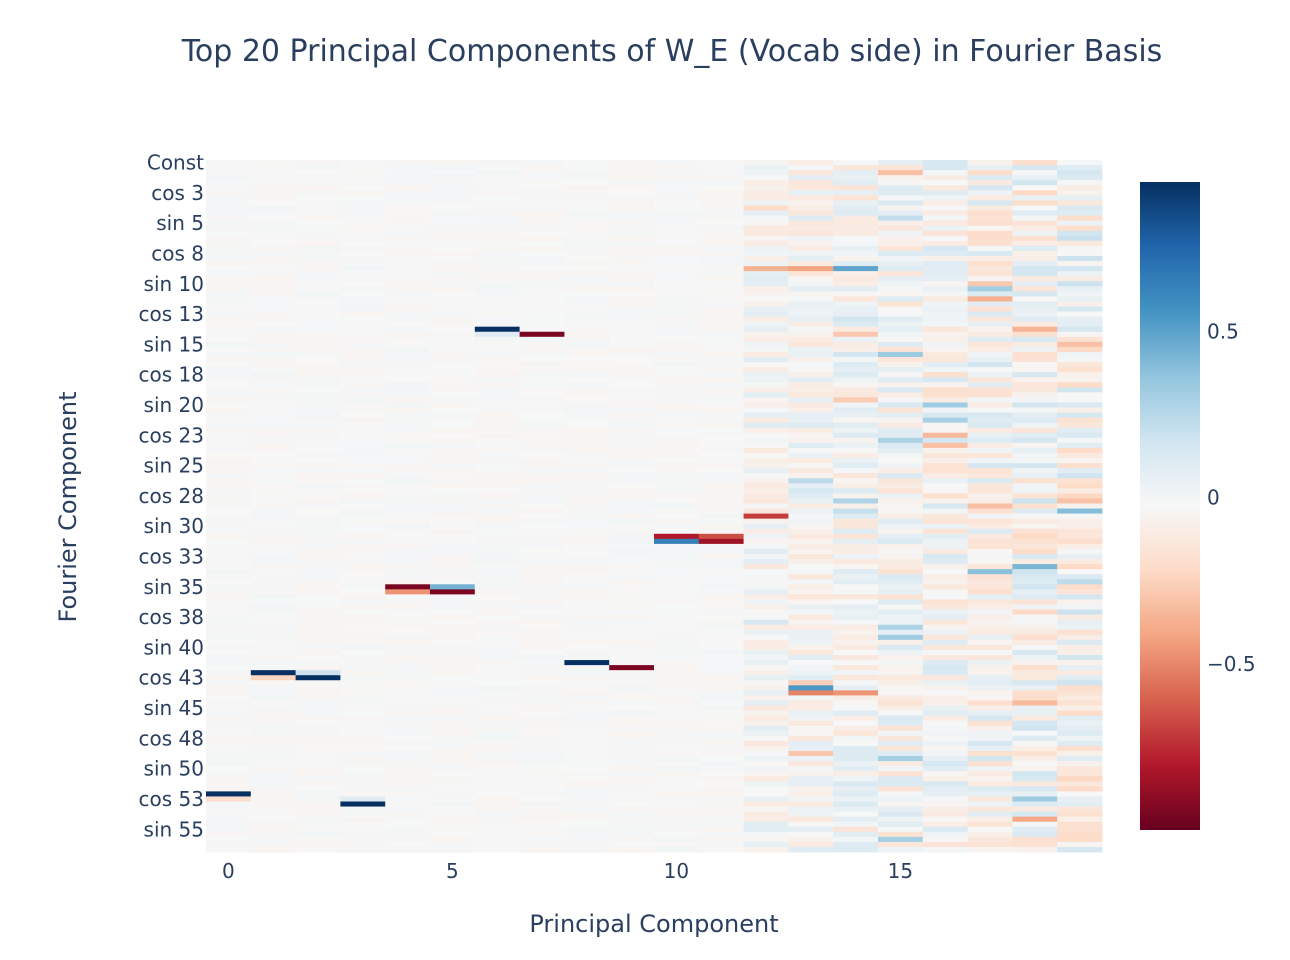 This screenshot has height=960, width=1290. Describe the element at coordinates (171, 738) in the screenshot. I see `y-tick-label: cos 48` at that location.